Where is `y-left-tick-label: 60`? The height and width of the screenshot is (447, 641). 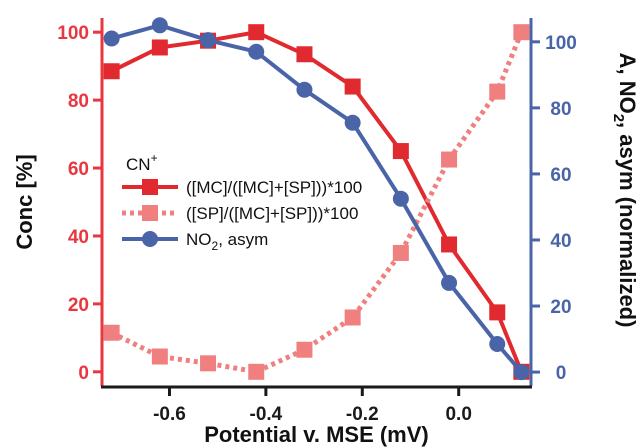 y-left-tick-label: 60 is located at coordinates (78, 169).